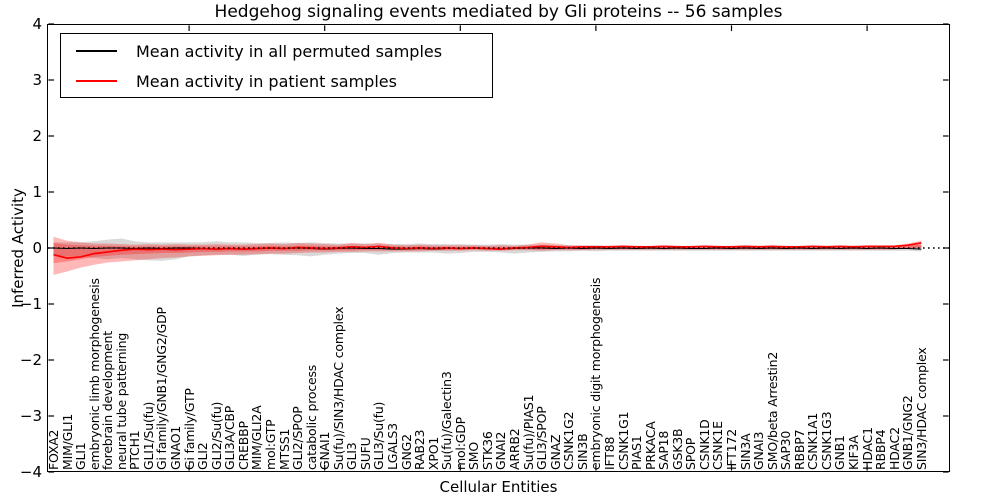  What do you see at coordinates (270, 444) in the screenshot?
I see `x-tick-label: mol:GTP` at bounding box center [270, 444].